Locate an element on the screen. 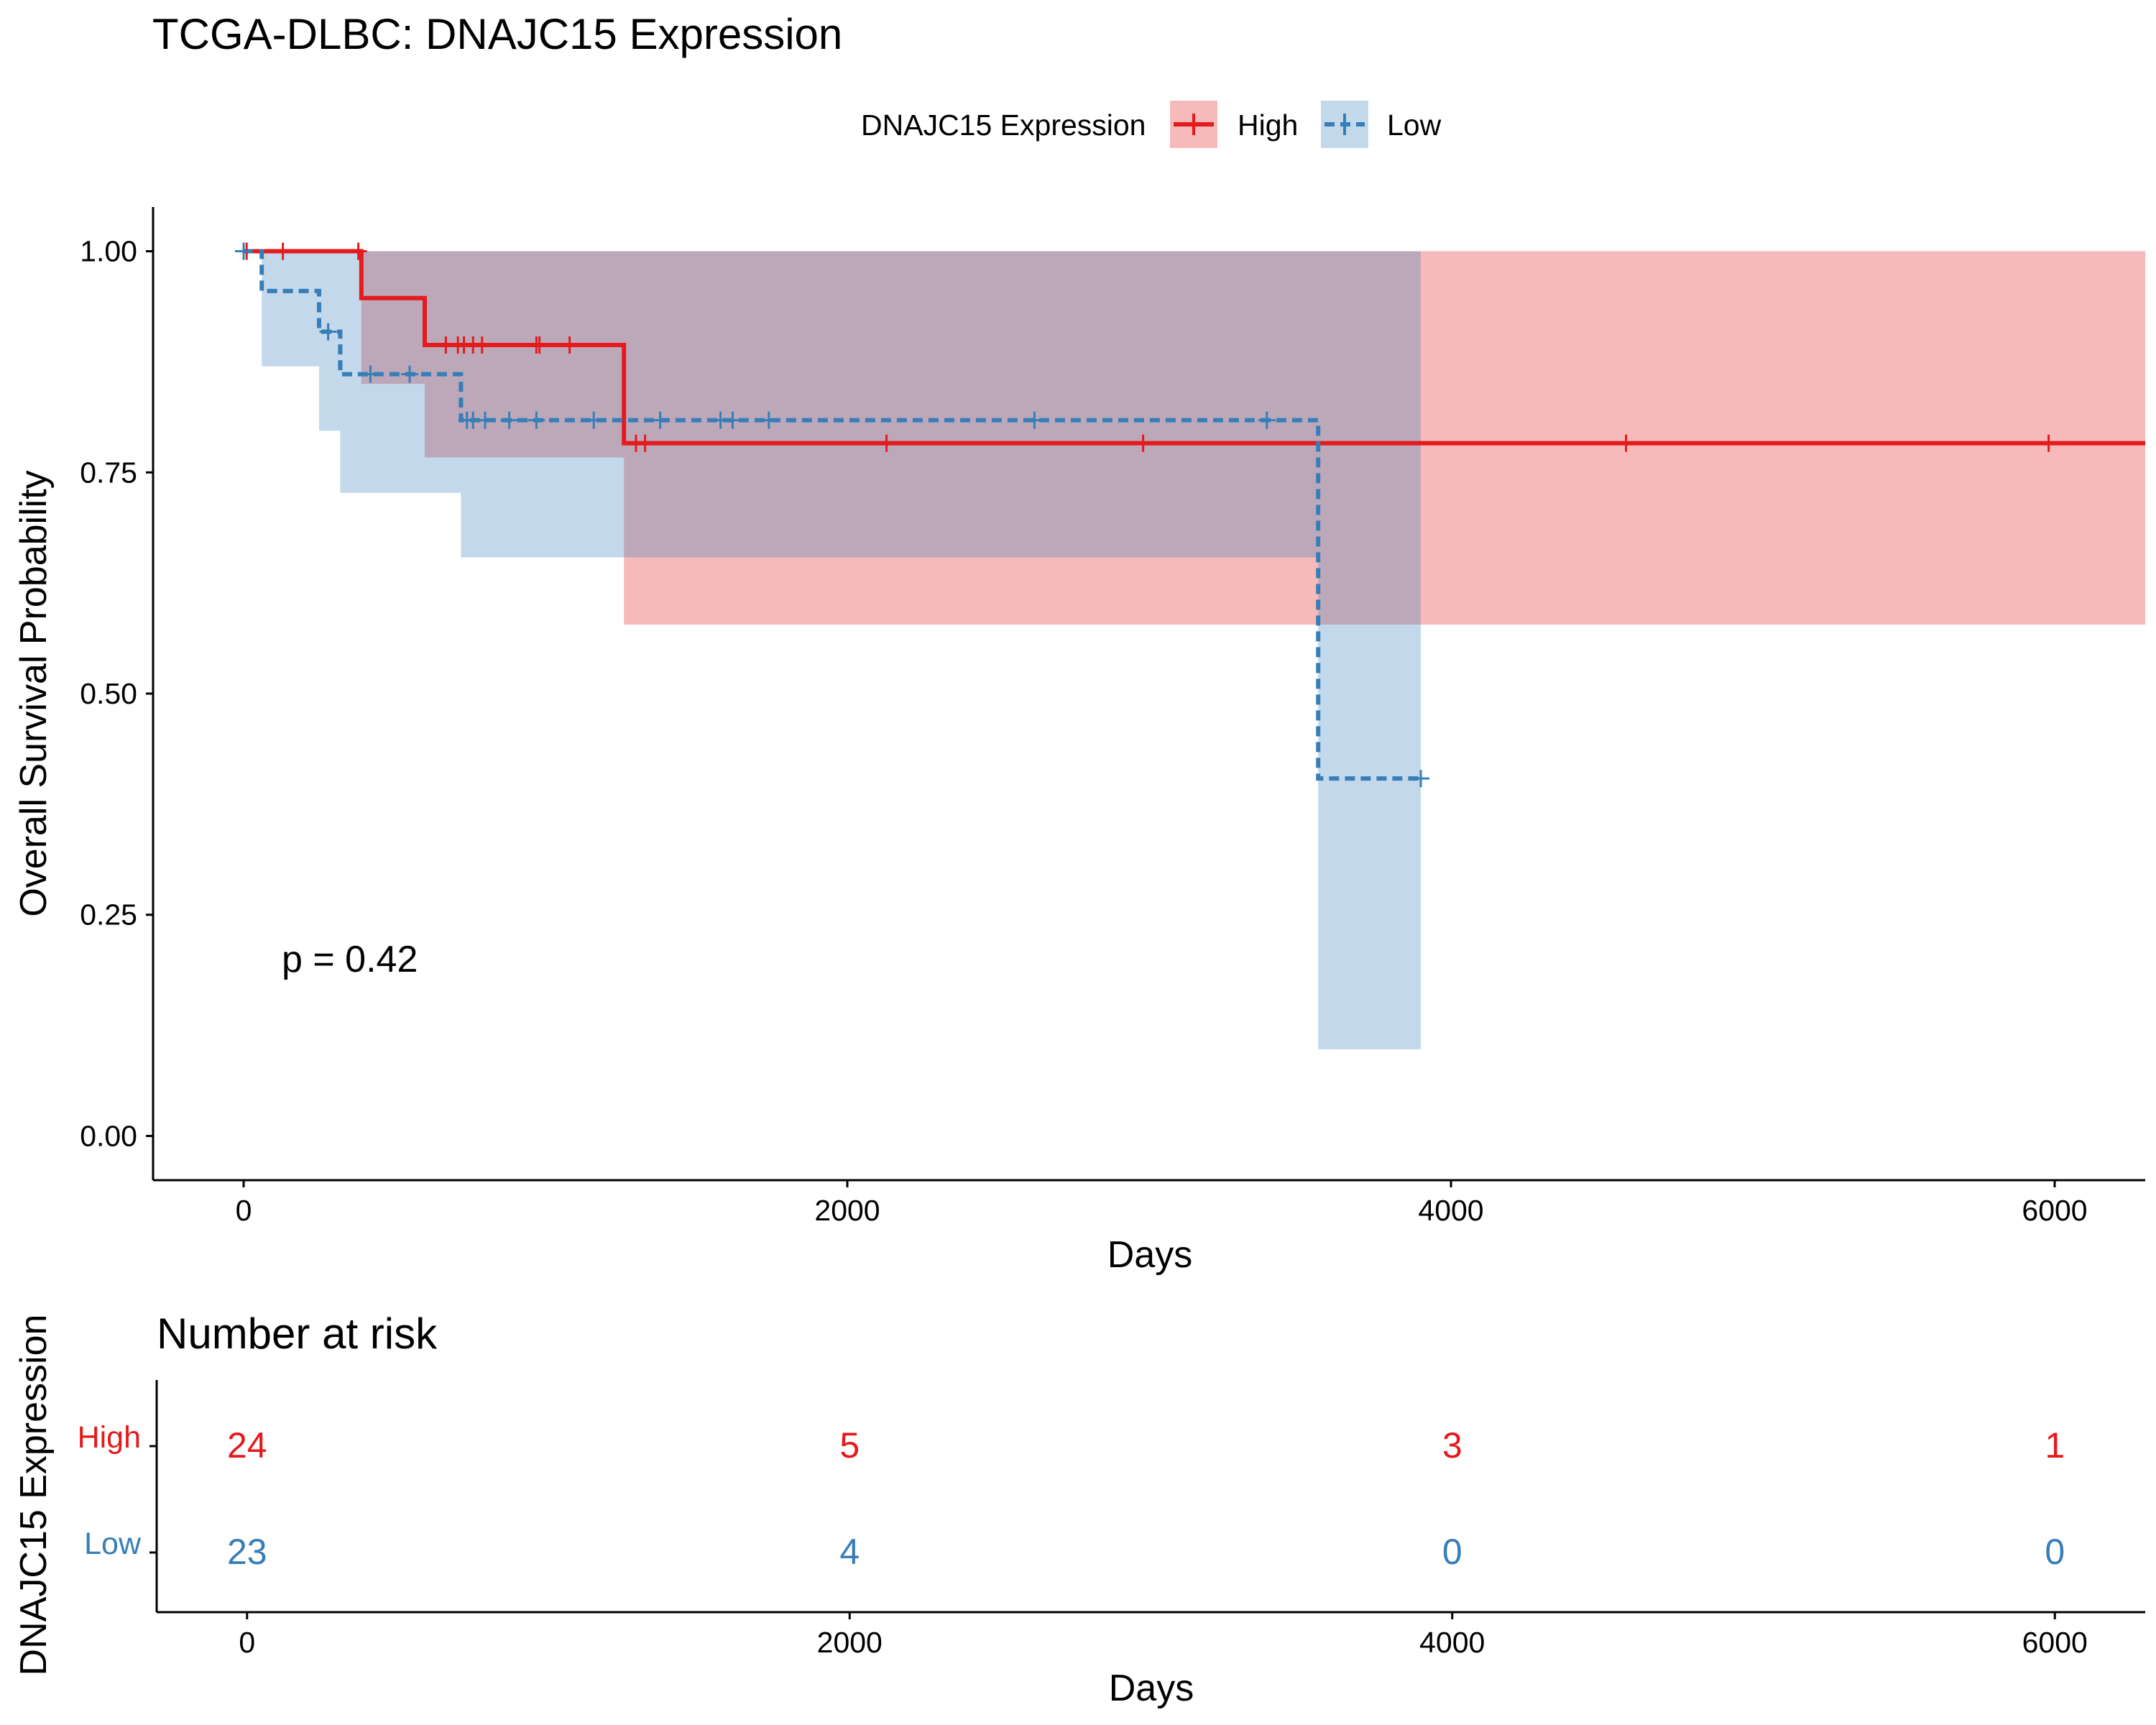 The width and height of the screenshot is (2156, 1725). risk-count-high: 1 is located at coordinates (2055, 1445).